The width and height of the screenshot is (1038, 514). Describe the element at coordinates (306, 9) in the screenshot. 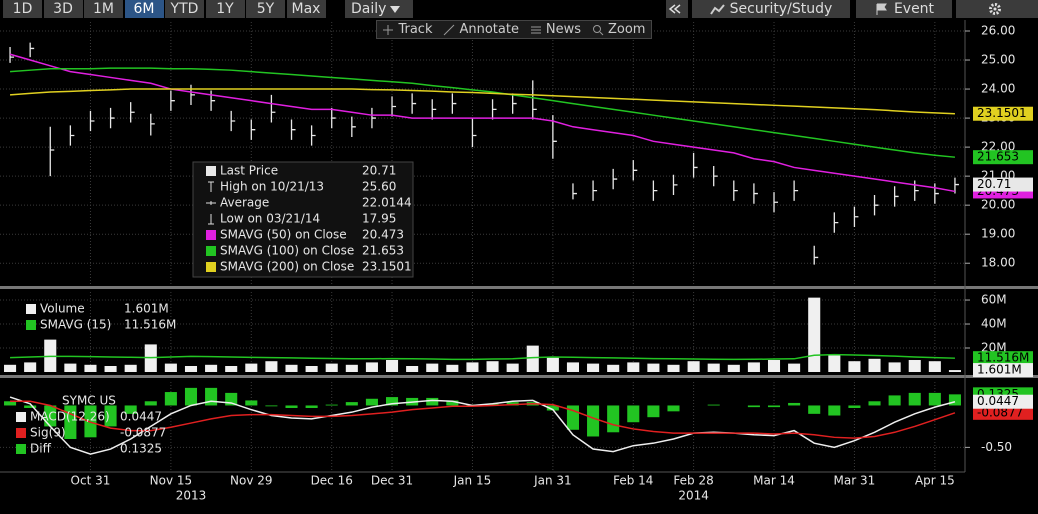

I see `range-button: Max` at that location.